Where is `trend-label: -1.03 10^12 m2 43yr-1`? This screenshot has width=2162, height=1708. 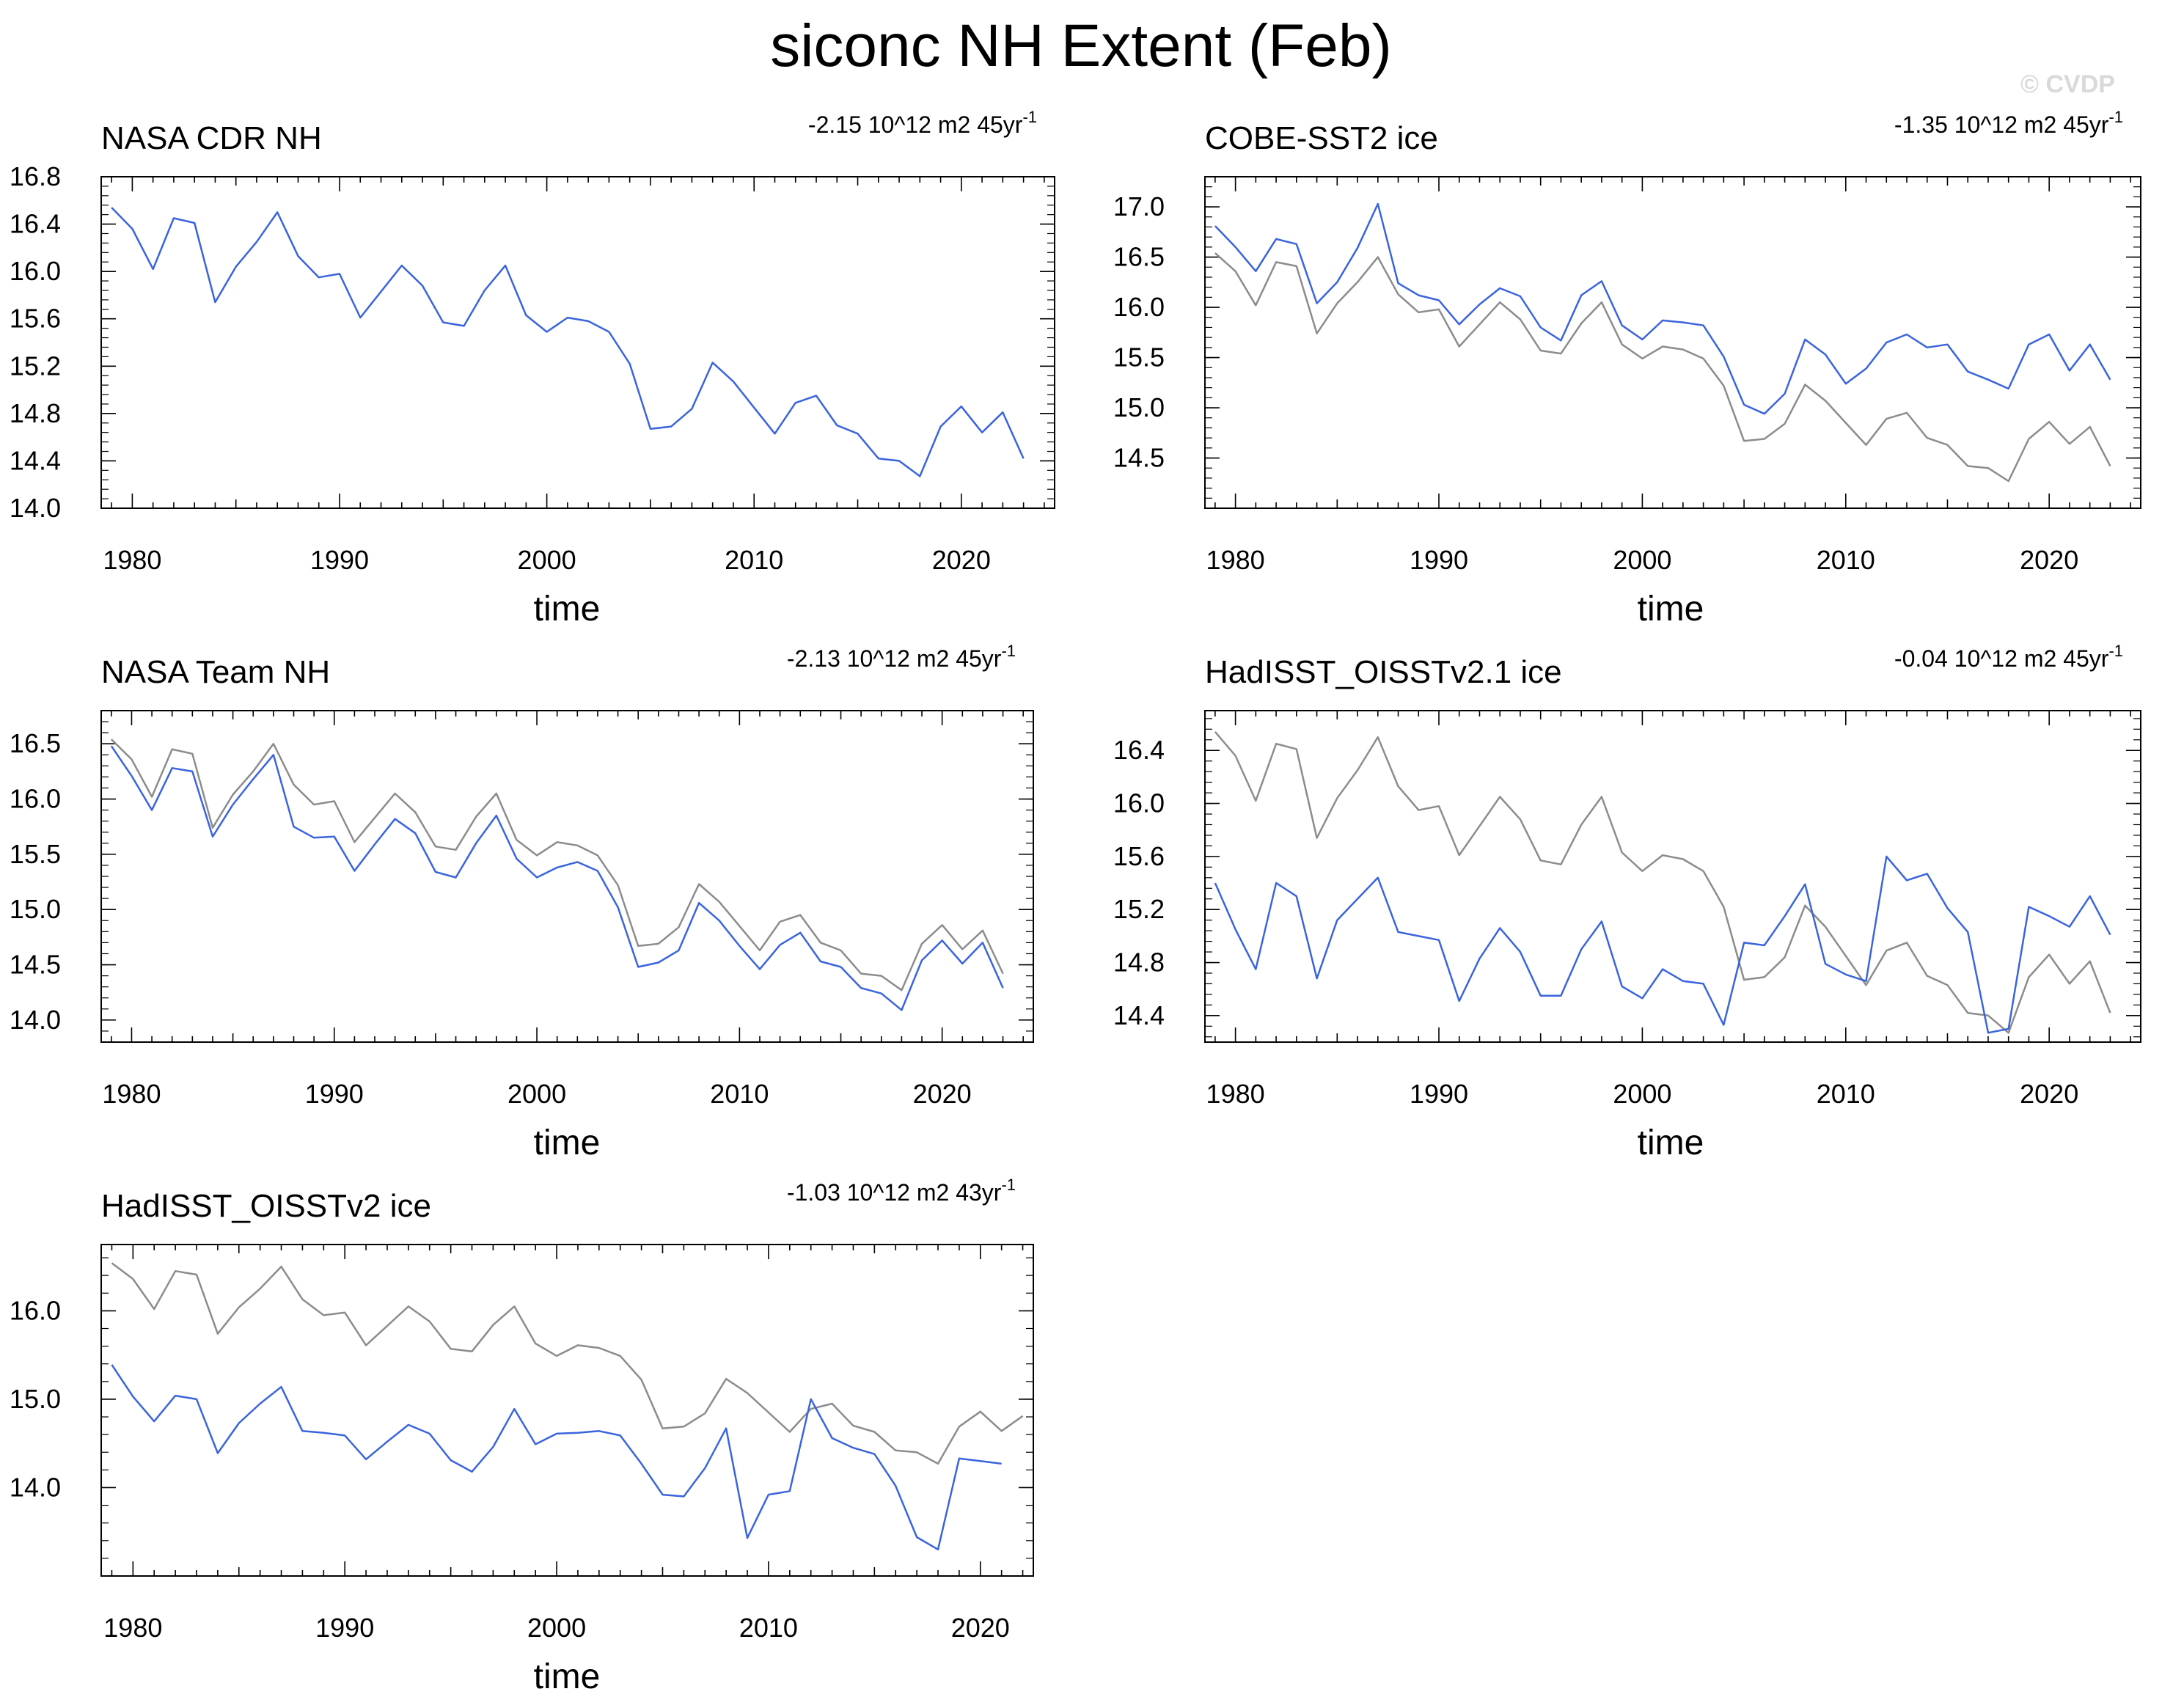 trend-label: -1.03 10^12 m2 43yr-1 is located at coordinates (902, 1191).